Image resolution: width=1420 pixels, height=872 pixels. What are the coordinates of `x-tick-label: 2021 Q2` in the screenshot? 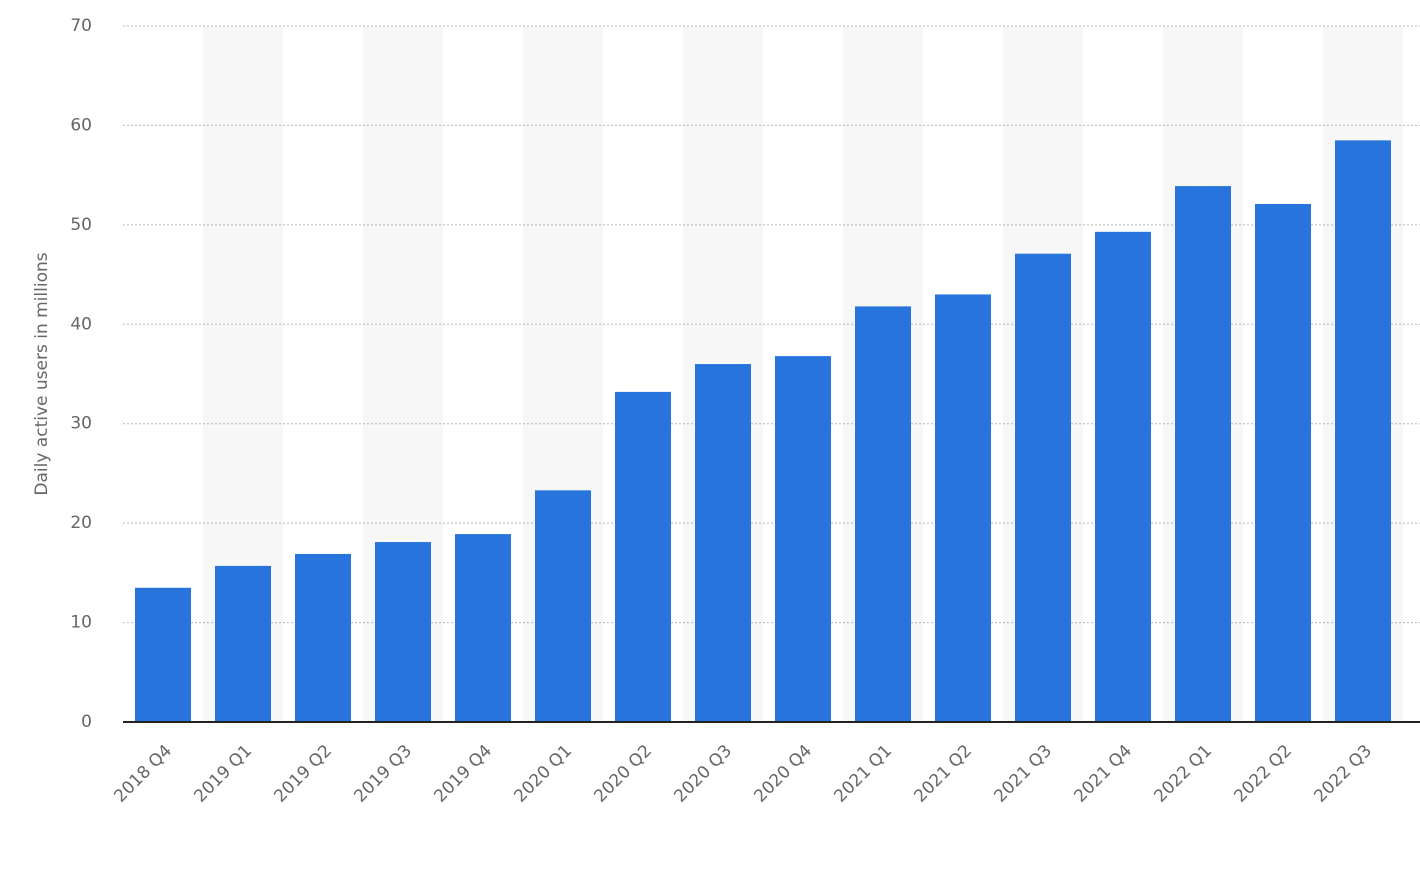 It's located at (943, 774).